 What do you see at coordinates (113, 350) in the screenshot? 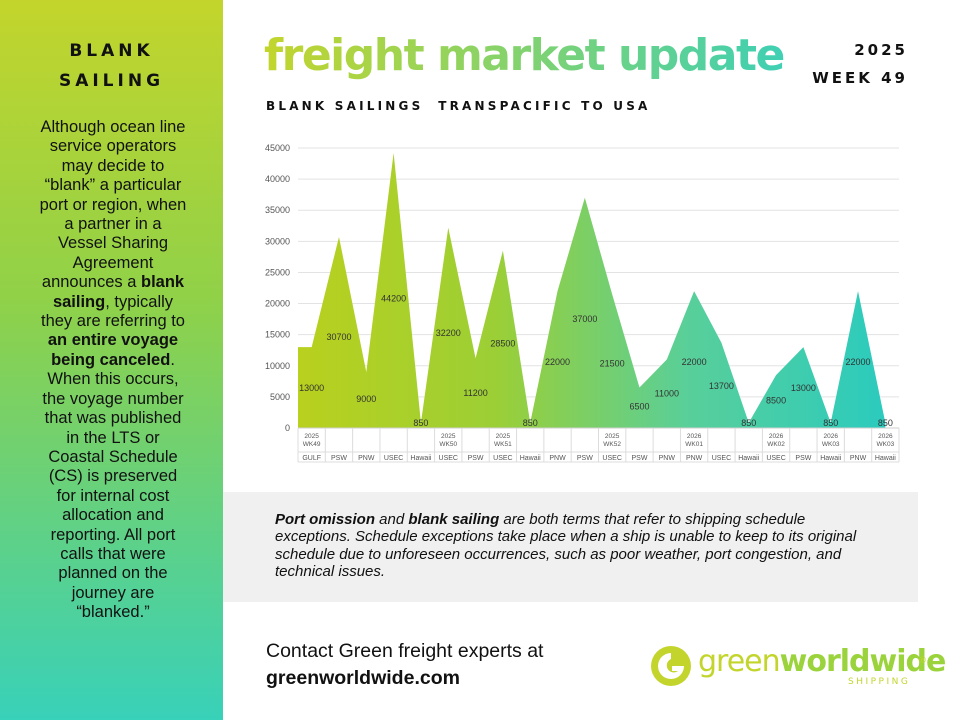
I see `sidebar-emphasis: an entire voyage being canceled` at bounding box center [113, 350].